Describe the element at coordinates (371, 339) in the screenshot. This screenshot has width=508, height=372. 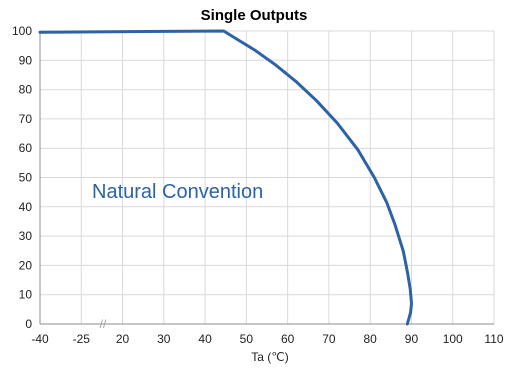
I see `x-tick-label: 80` at that location.